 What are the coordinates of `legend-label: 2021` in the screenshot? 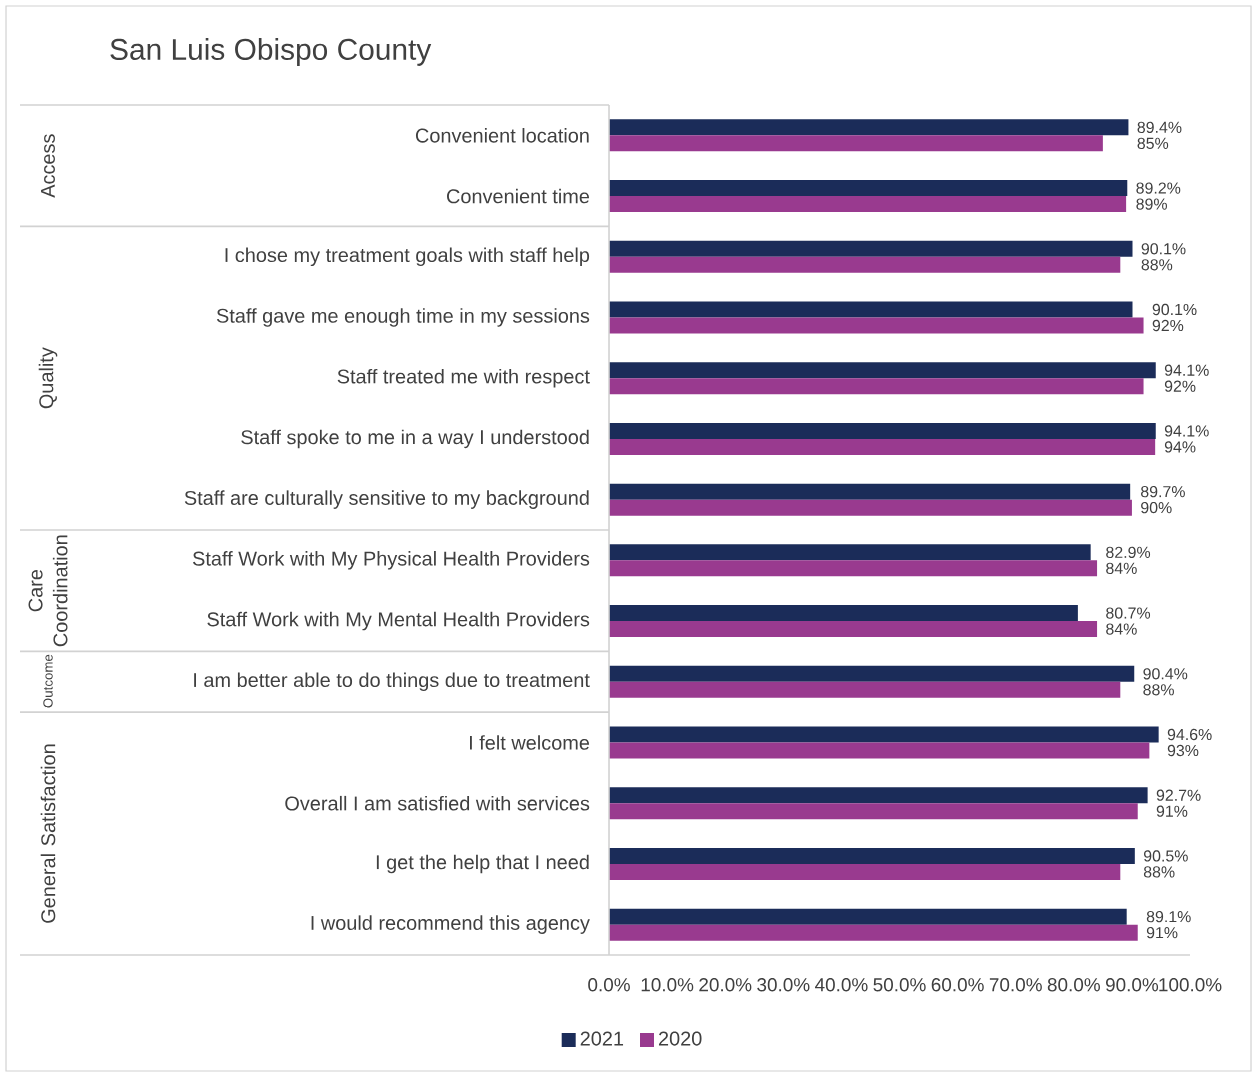 It's located at (602, 1038).